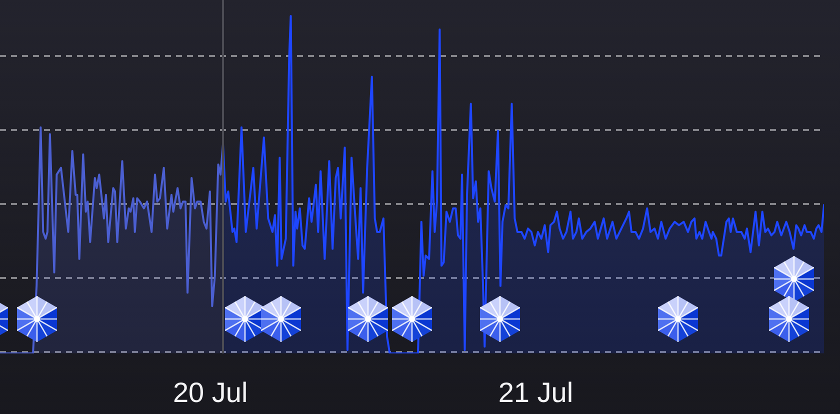 The width and height of the screenshot is (840, 414). I want to click on x-tick-label: 21 Jul, so click(536, 392).